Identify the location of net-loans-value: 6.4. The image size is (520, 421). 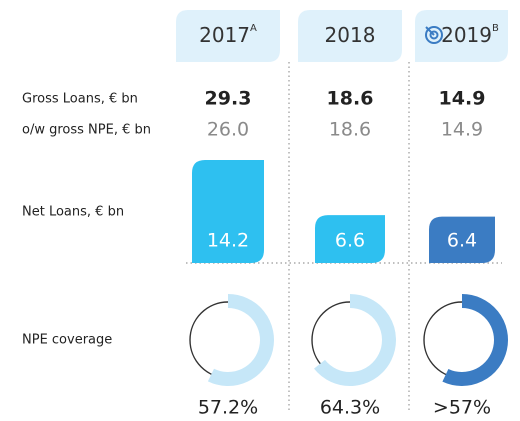
(462, 241).